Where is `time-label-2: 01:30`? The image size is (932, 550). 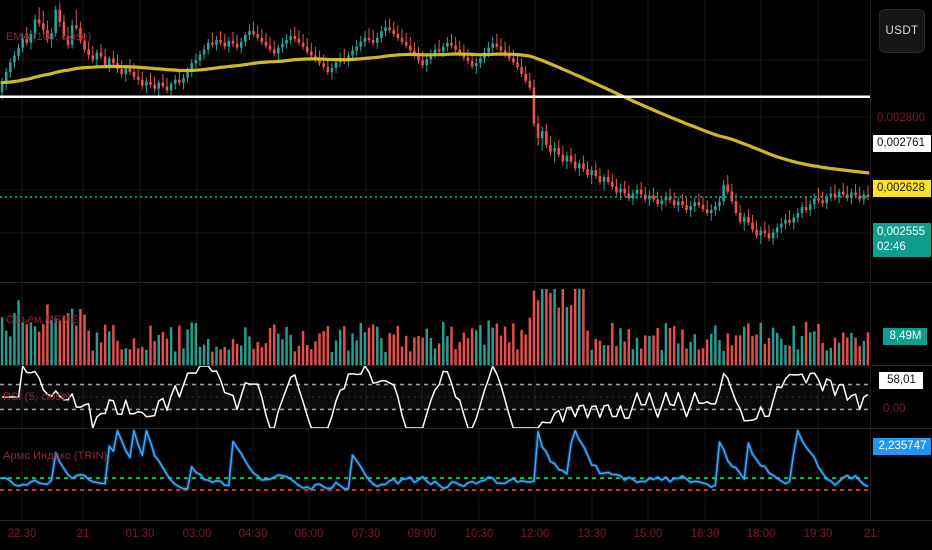 time-label-2: 01:30 is located at coordinates (140, 534).